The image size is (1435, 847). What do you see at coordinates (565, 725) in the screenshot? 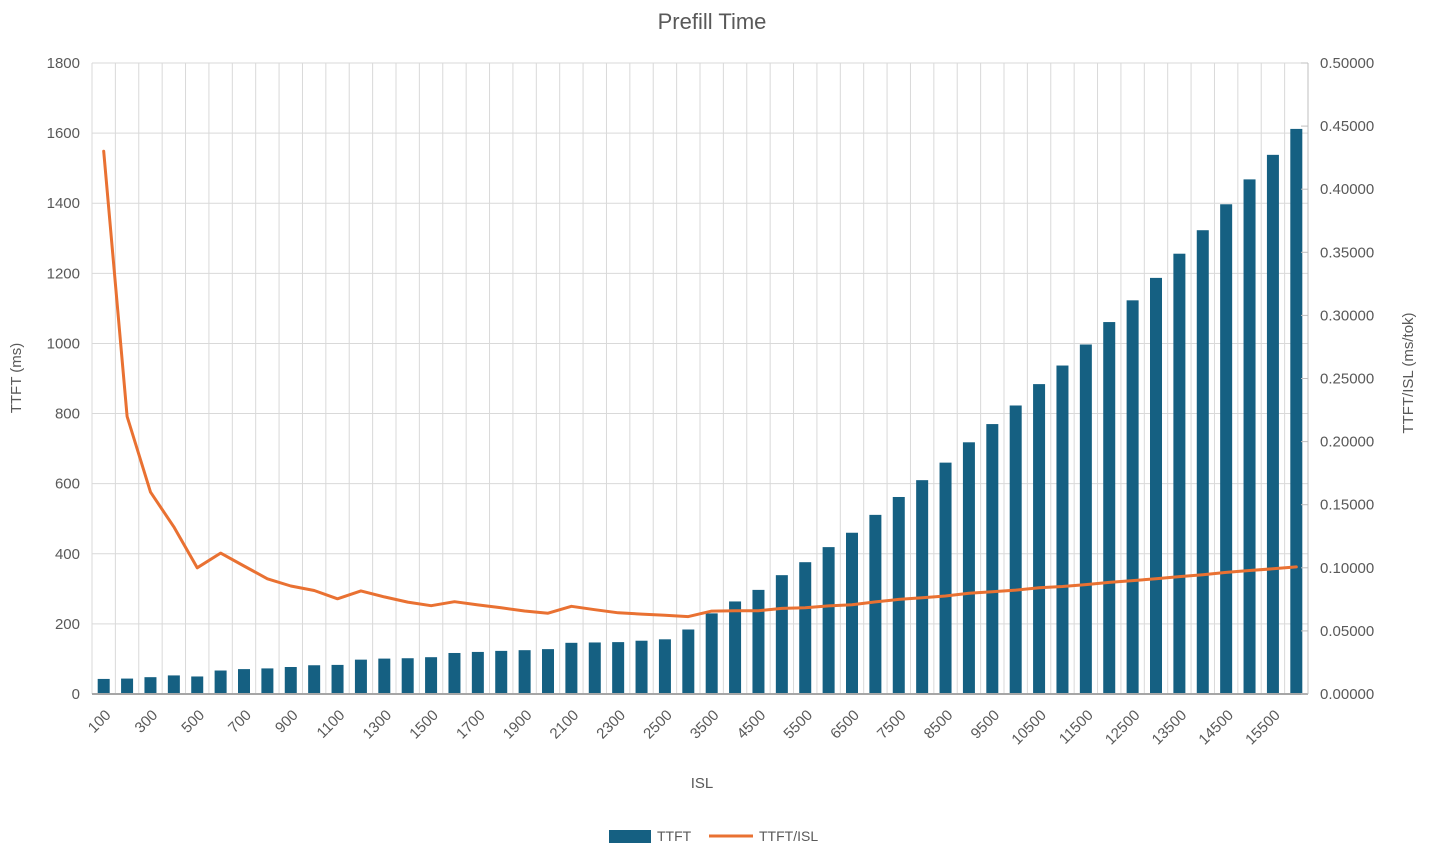
I see `x-axis-tick-label: 2100` at bounding box center [565, 725].